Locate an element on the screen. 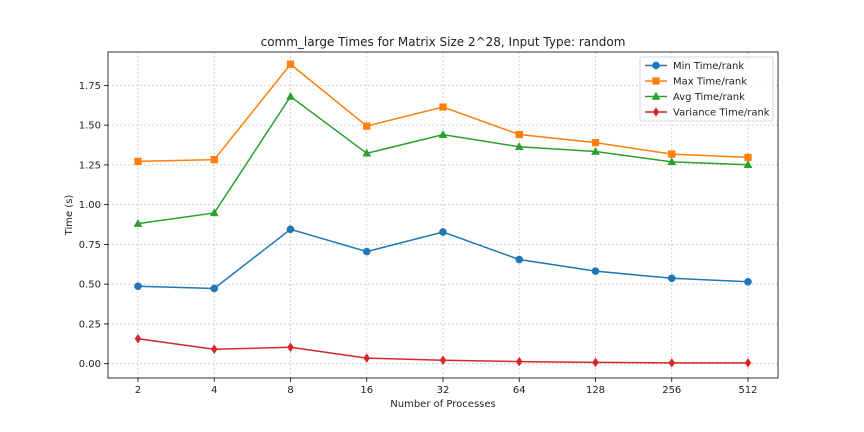 The height and width of the screenshot is (432, 864). y-tick-label: 0.25 is located at coordinates (90, 324).